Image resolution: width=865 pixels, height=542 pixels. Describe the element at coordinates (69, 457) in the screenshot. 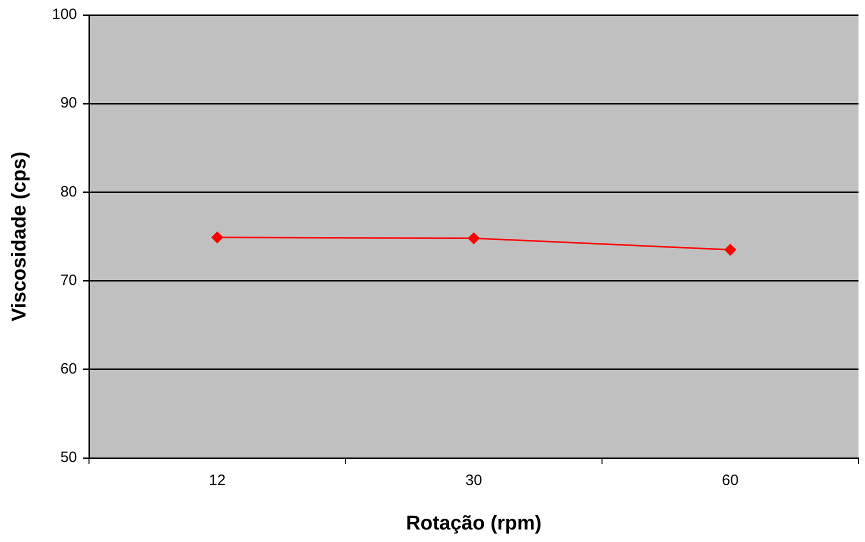

I see `y-tick-label: 50` at that location.